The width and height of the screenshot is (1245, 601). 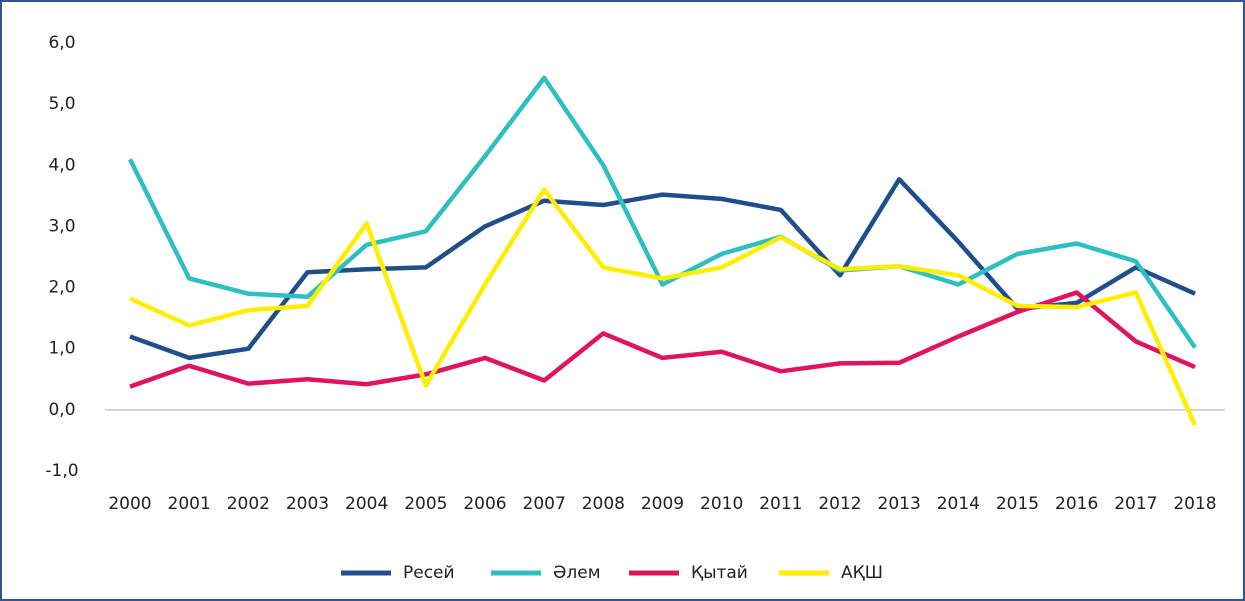 What do you see at coordinates (577, 573) in the screenshot?
I see `legend-label: Әлем` at bounding box center [577, 573].